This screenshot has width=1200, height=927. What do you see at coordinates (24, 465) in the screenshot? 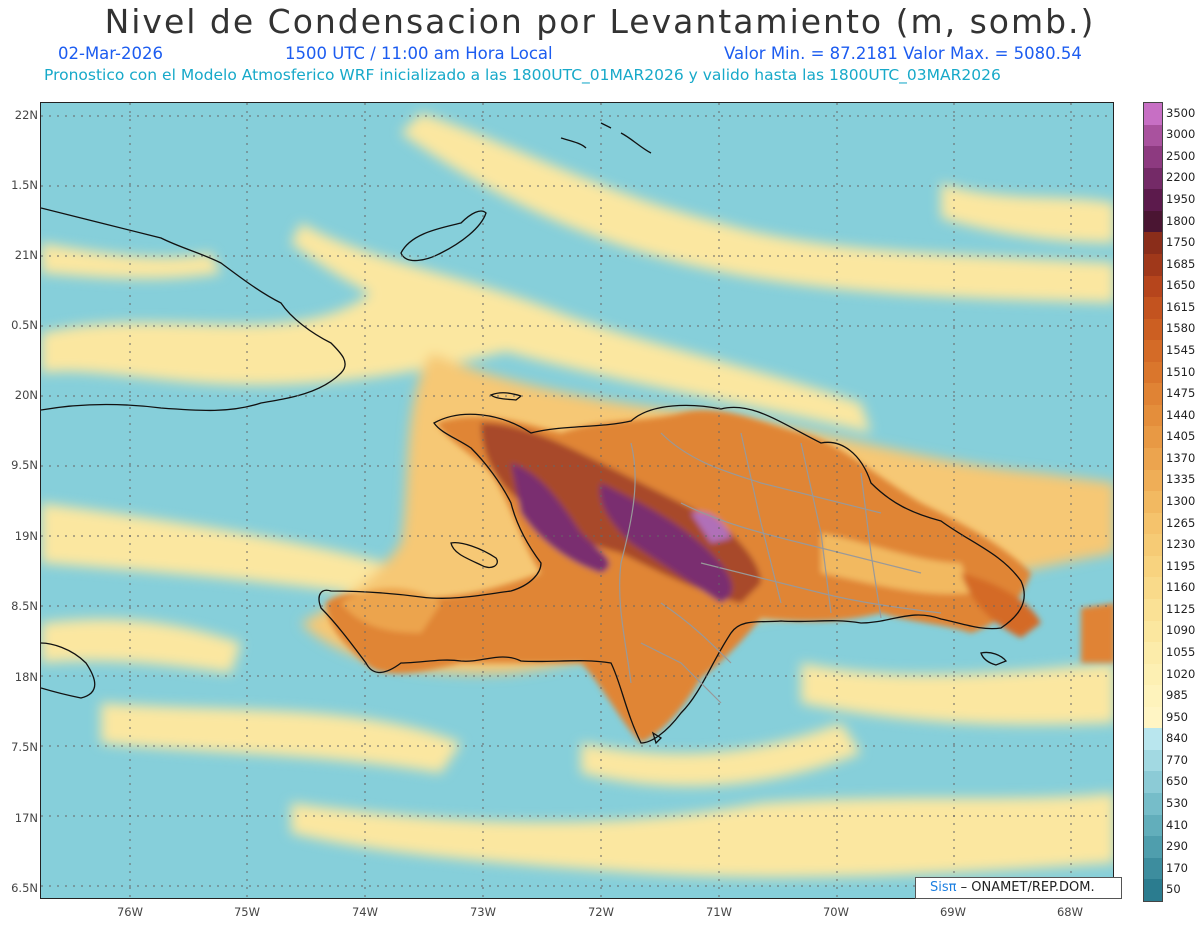
I see `lat-label-19-5n: 9.5N` at bounding box center [24, 465].